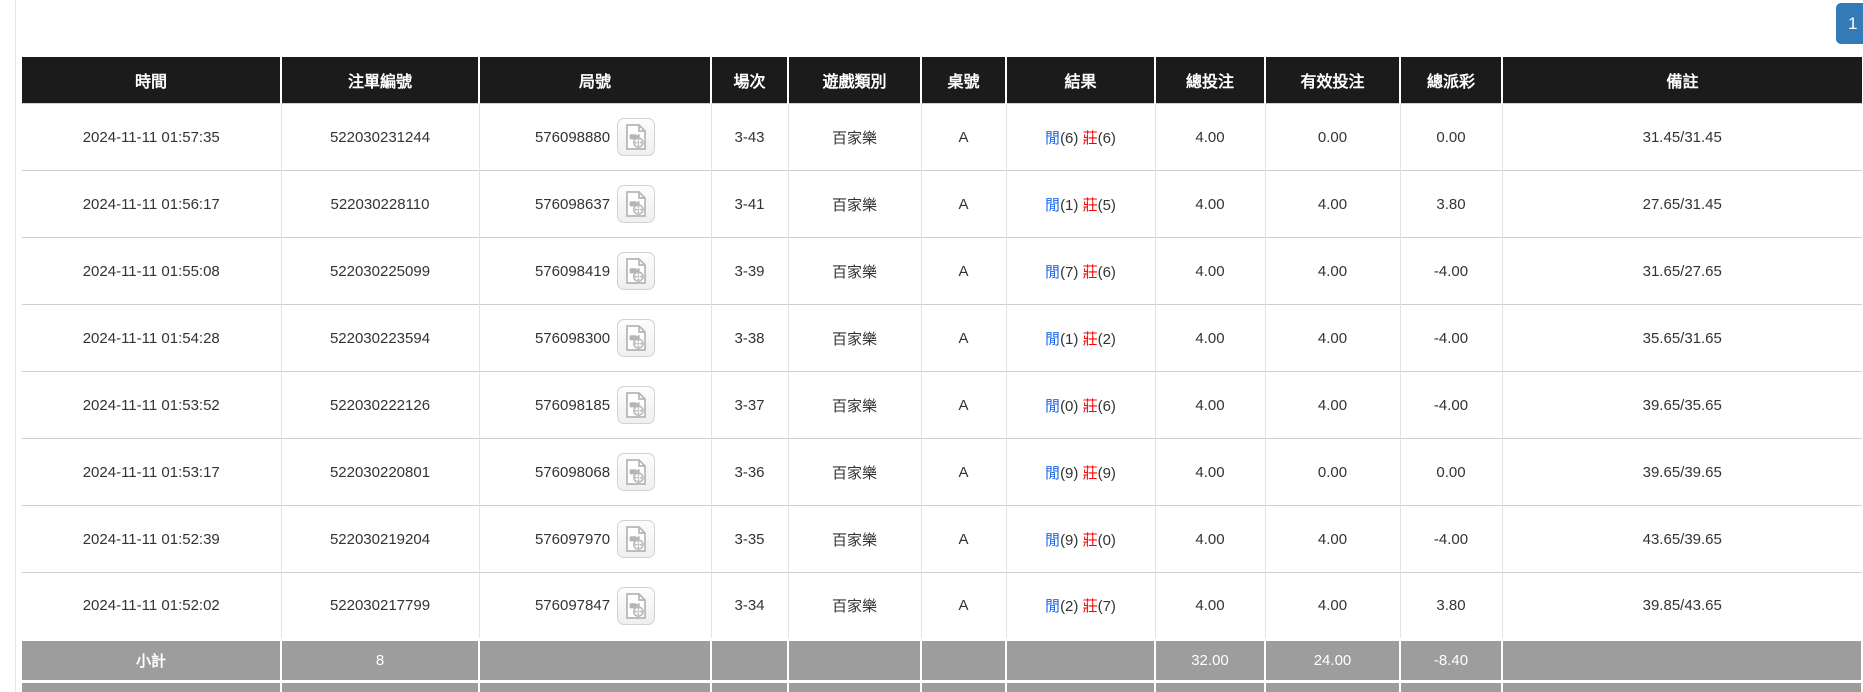 This screenshot has height=692, width=1863. Describe the element at coordinates (1682, 271) in the screenshot. I see `cell-remark: 31.65/27.65` at that location.